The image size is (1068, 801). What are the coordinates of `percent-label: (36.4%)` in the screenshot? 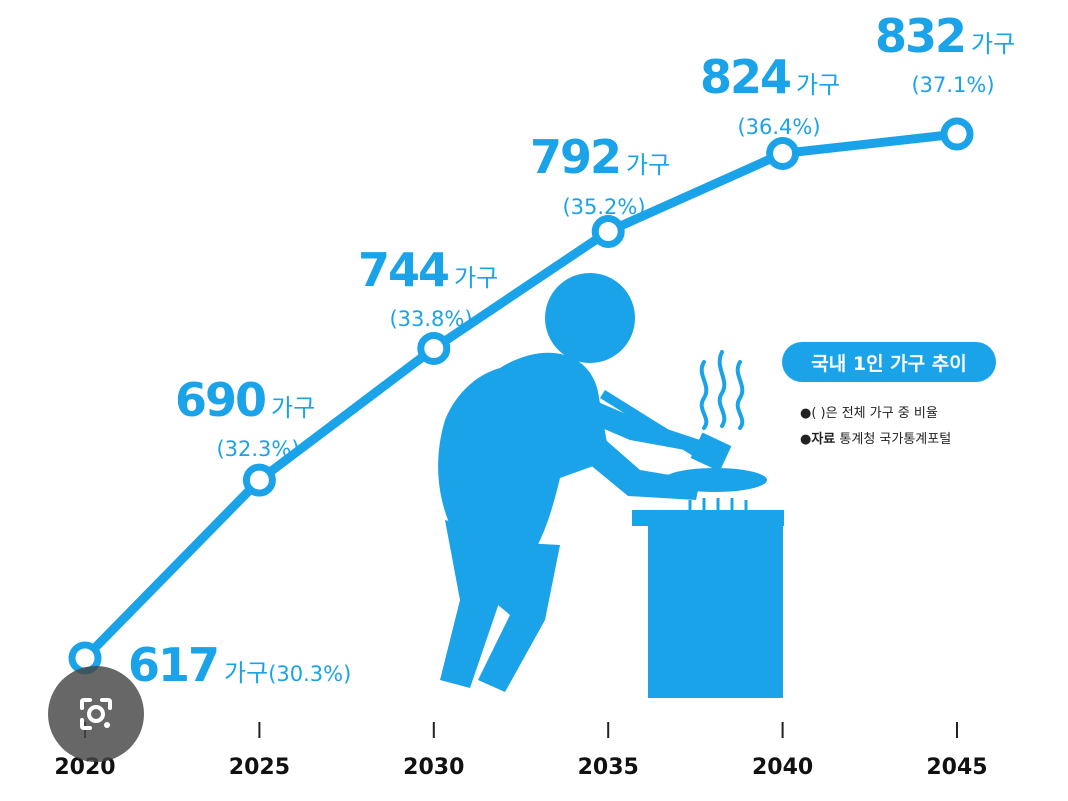 It's located at (778, 127).